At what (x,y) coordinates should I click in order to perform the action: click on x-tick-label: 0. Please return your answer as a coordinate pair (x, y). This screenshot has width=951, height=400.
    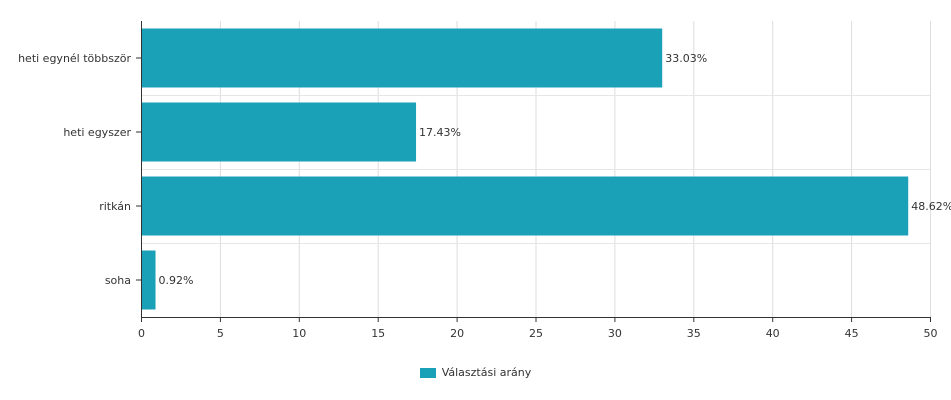
    Looking at the image, I should click on (141, 333).